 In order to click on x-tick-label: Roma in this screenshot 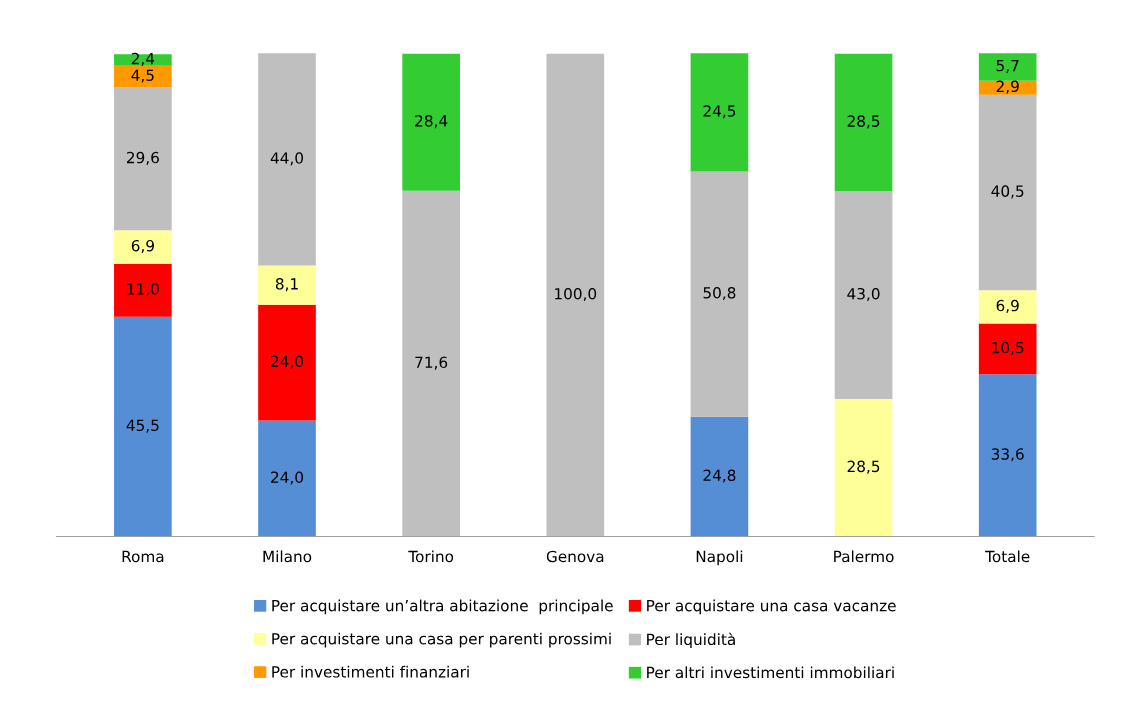, I will do `click(143, 556)`.